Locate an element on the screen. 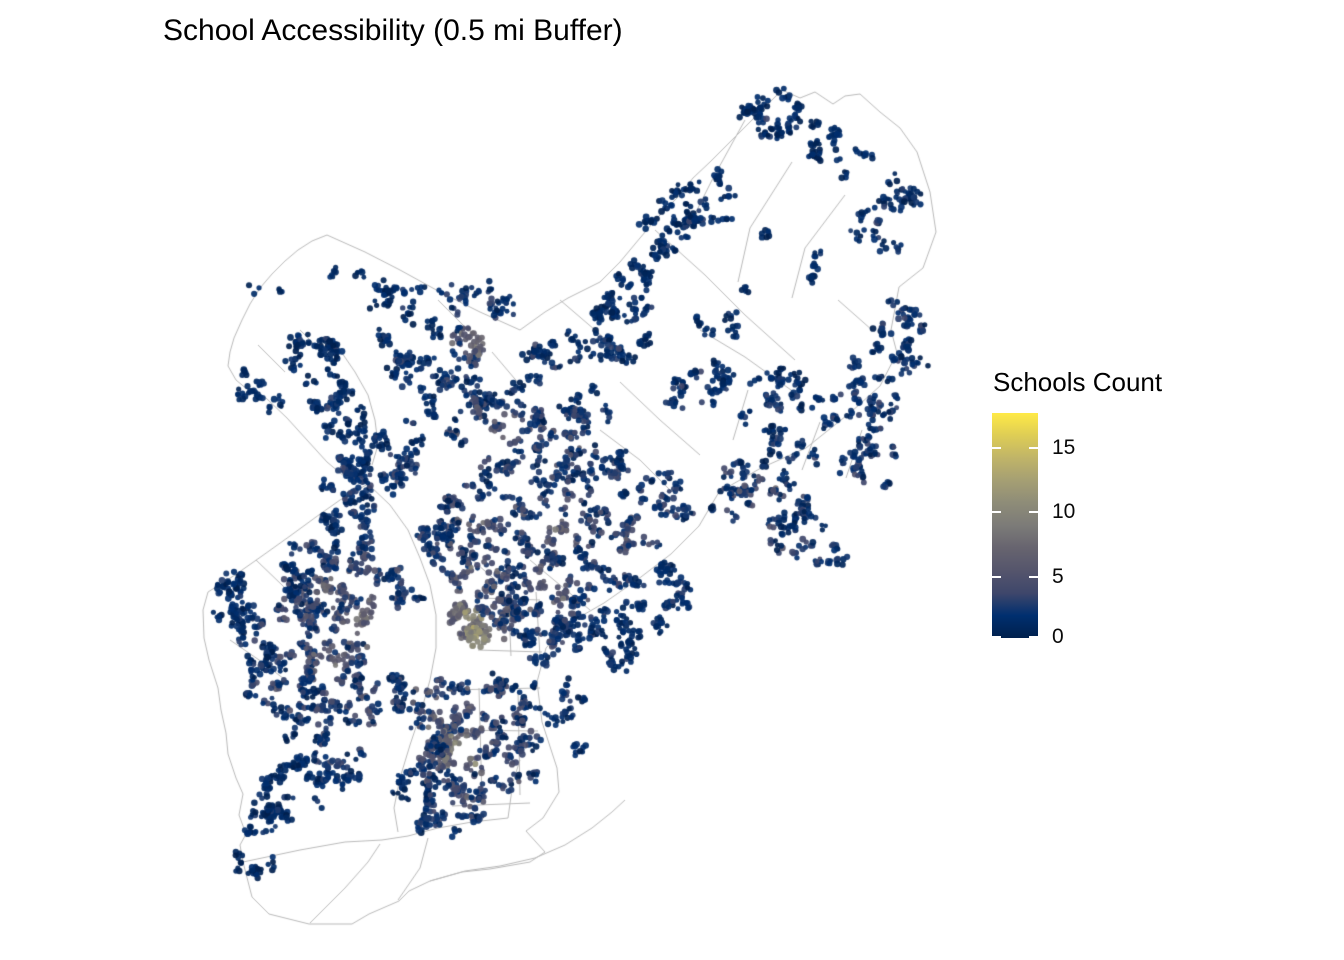  legend-tick-label-15: 15 is located at coordinates (1064, 448).